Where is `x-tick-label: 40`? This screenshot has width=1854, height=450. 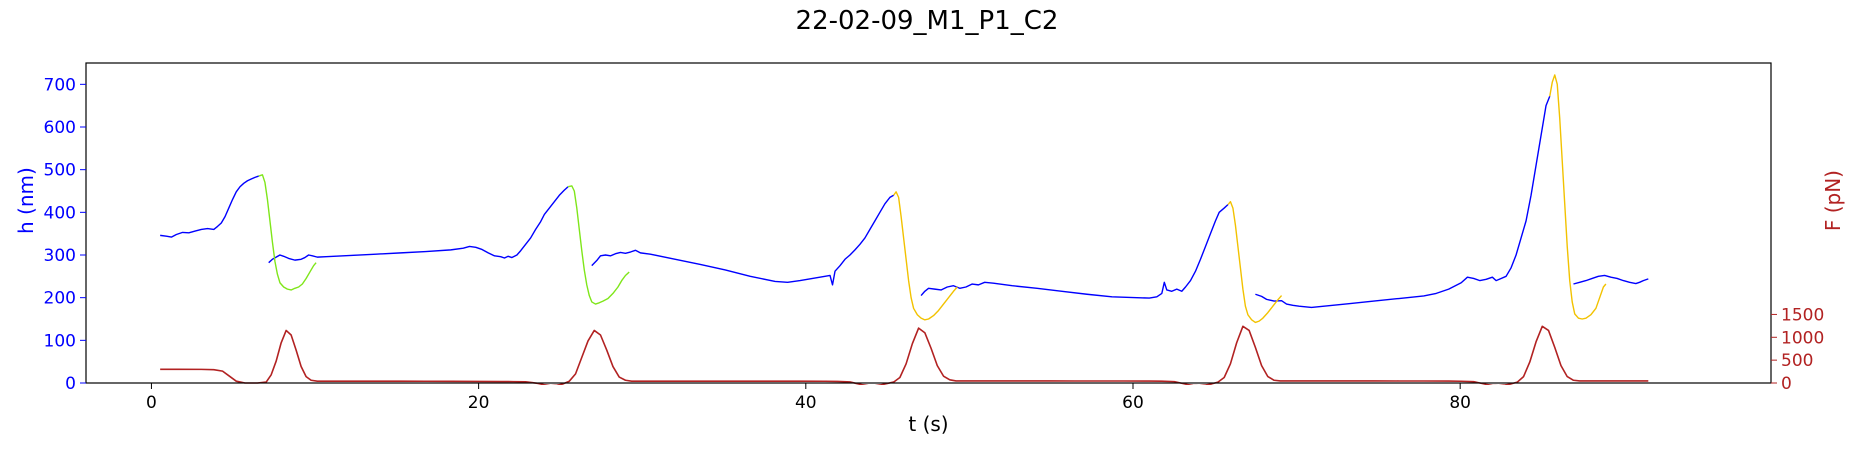
x-tick-label: 40 is located at coordinates (806, 403).